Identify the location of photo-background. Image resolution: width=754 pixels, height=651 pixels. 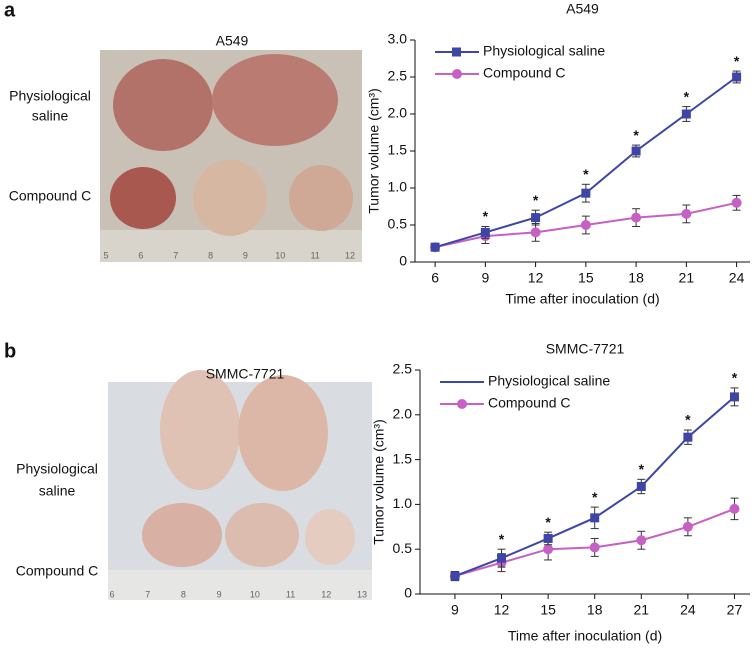
(240, 491).